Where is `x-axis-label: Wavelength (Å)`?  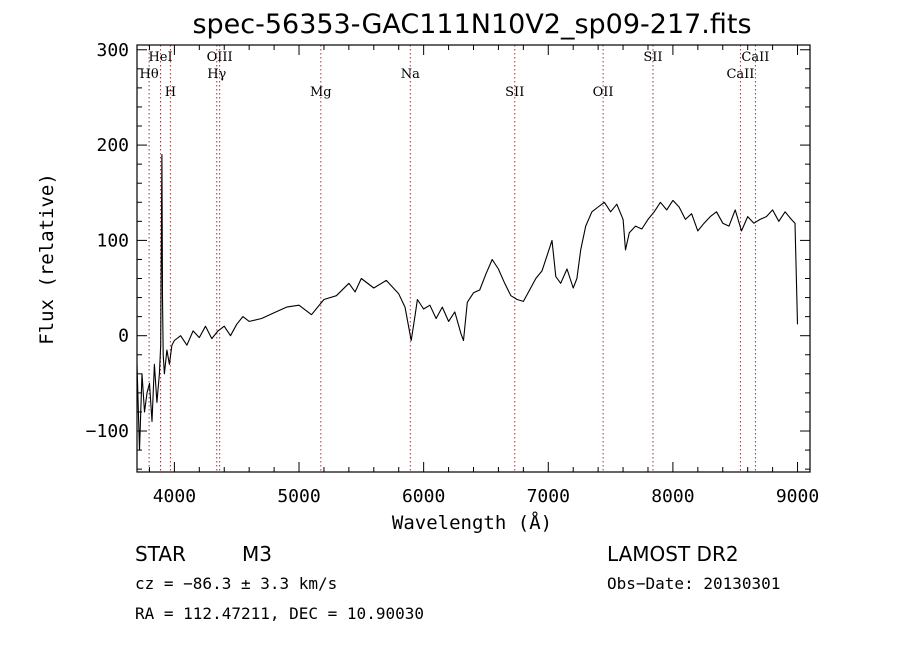
x-axis-label: Wavelength (Å) is located at coordinates (472, 522).